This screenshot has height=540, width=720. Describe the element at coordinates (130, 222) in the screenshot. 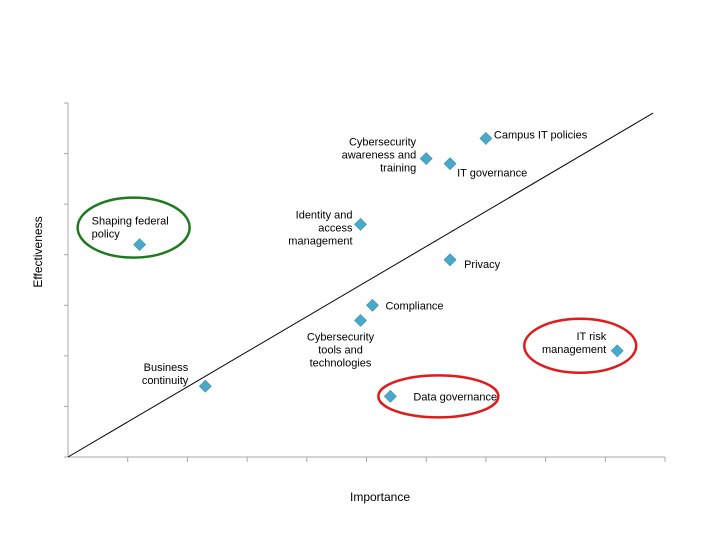

I see `point-label-line: Shaping federal` at that location.